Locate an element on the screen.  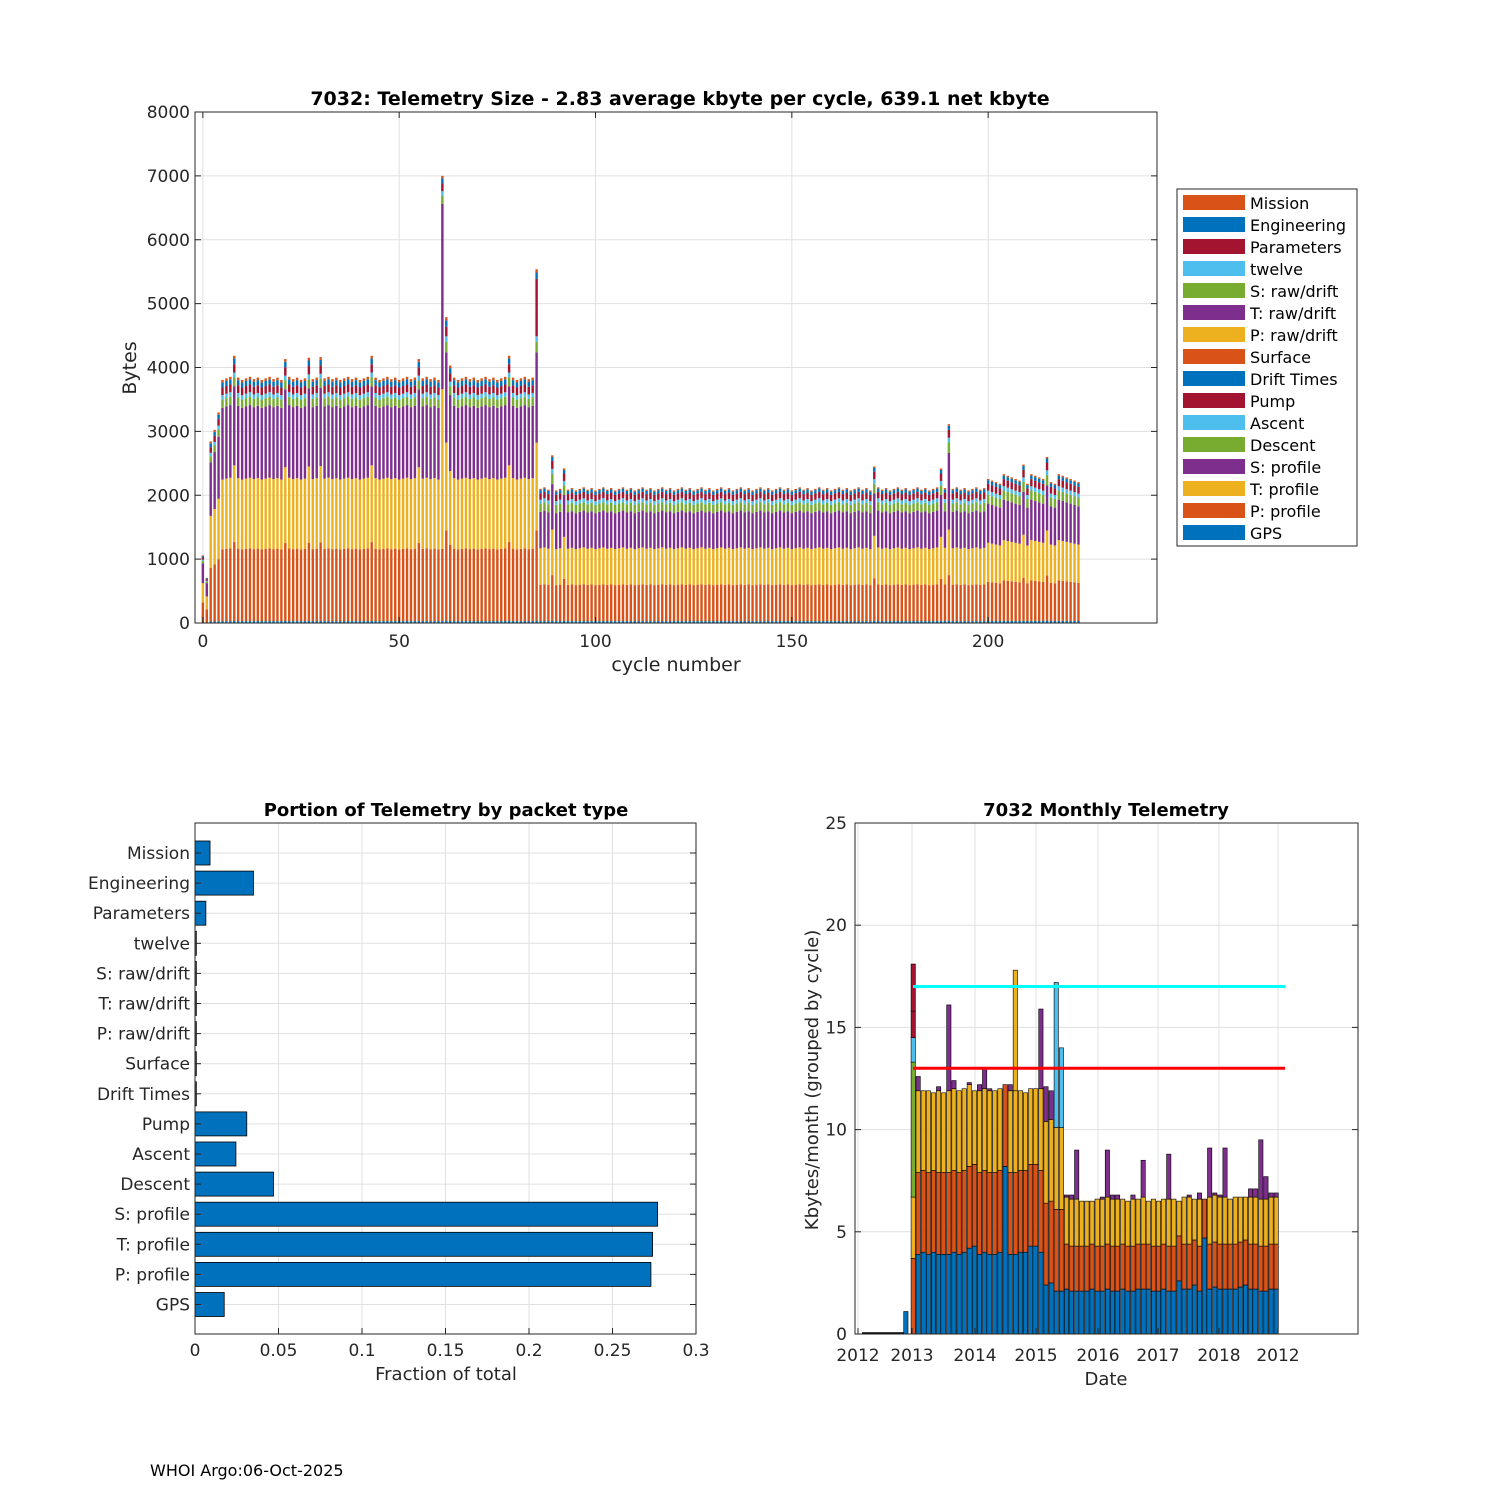
top-y-tick-label: 7000 is located at coordinates (168, 177).